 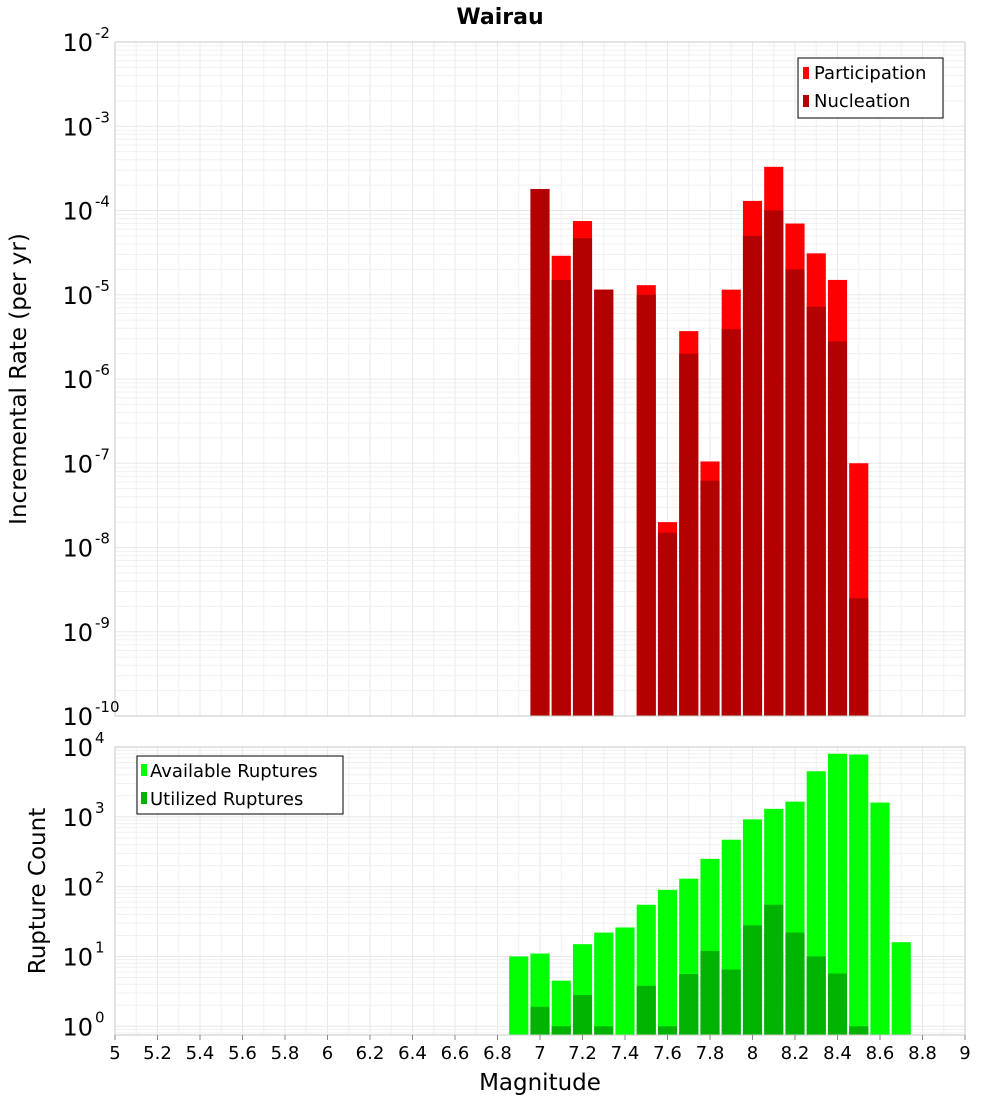 I want to click on rate-y-tick-exponent: -4, so click(x=102, y=202).